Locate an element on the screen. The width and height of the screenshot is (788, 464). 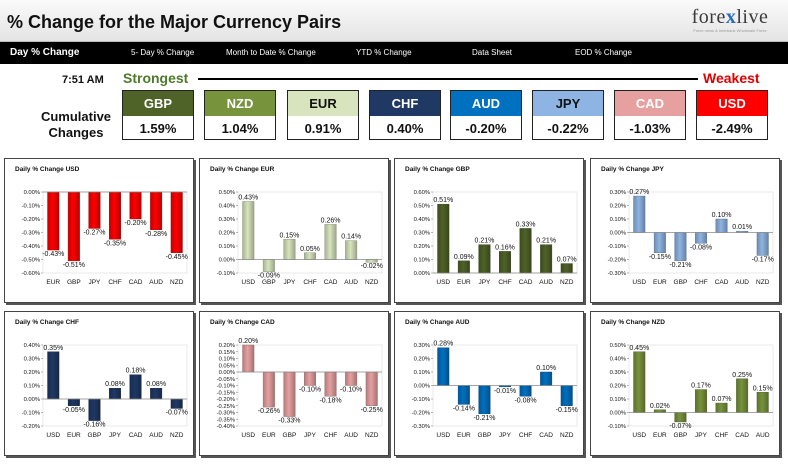
data-label: 0.51% is located at coordinates (443, 200).